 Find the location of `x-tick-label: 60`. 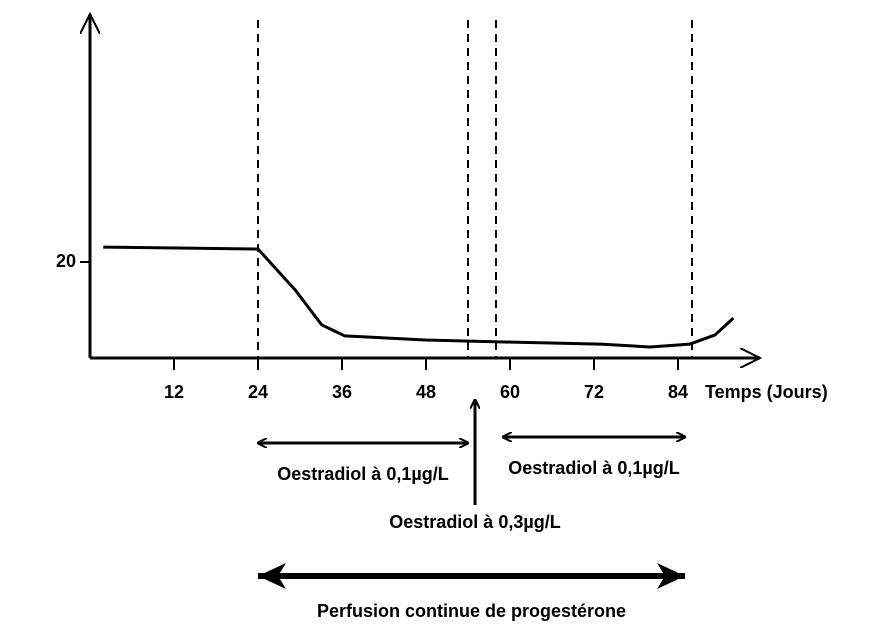

x-tick-label: 60 is located at coordinates (510, 392).